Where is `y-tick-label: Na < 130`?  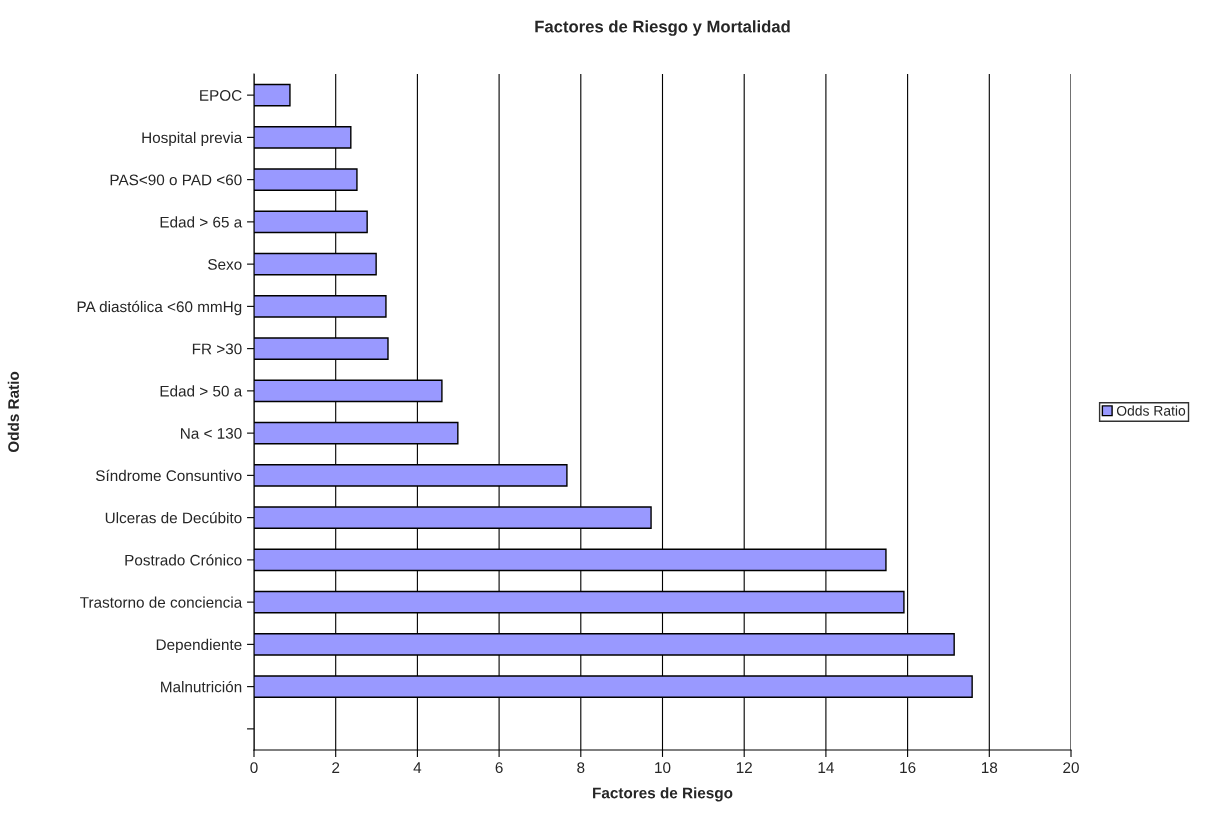 y-tick-label: Na < 130 is located at coordinates (211, 433).